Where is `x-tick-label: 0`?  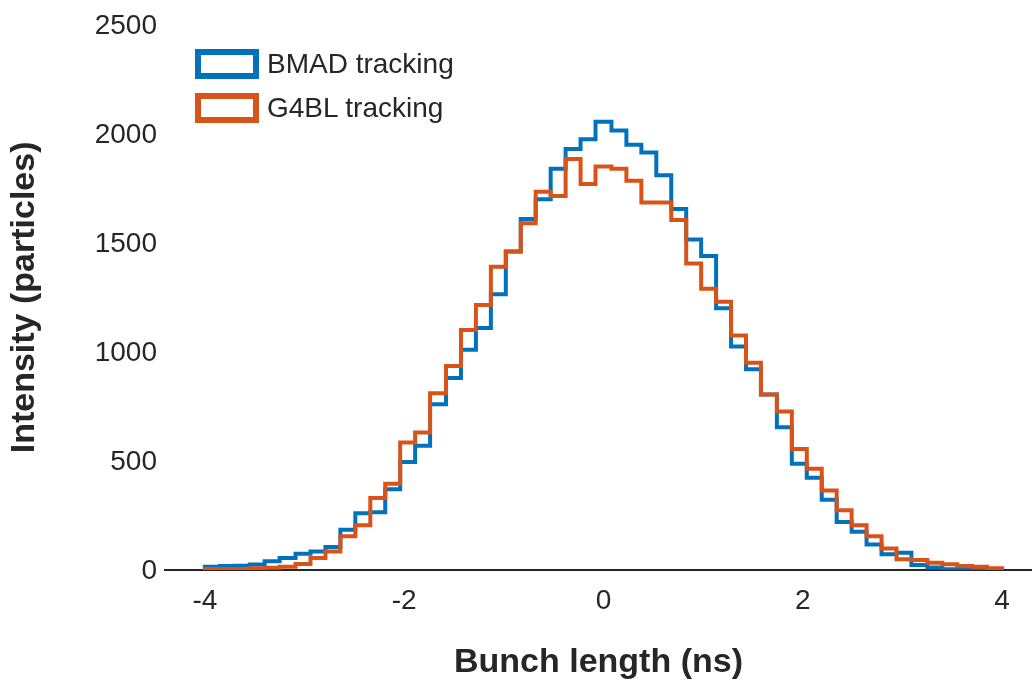
x-tick-label: 0 is located at coordinates (603, 599).